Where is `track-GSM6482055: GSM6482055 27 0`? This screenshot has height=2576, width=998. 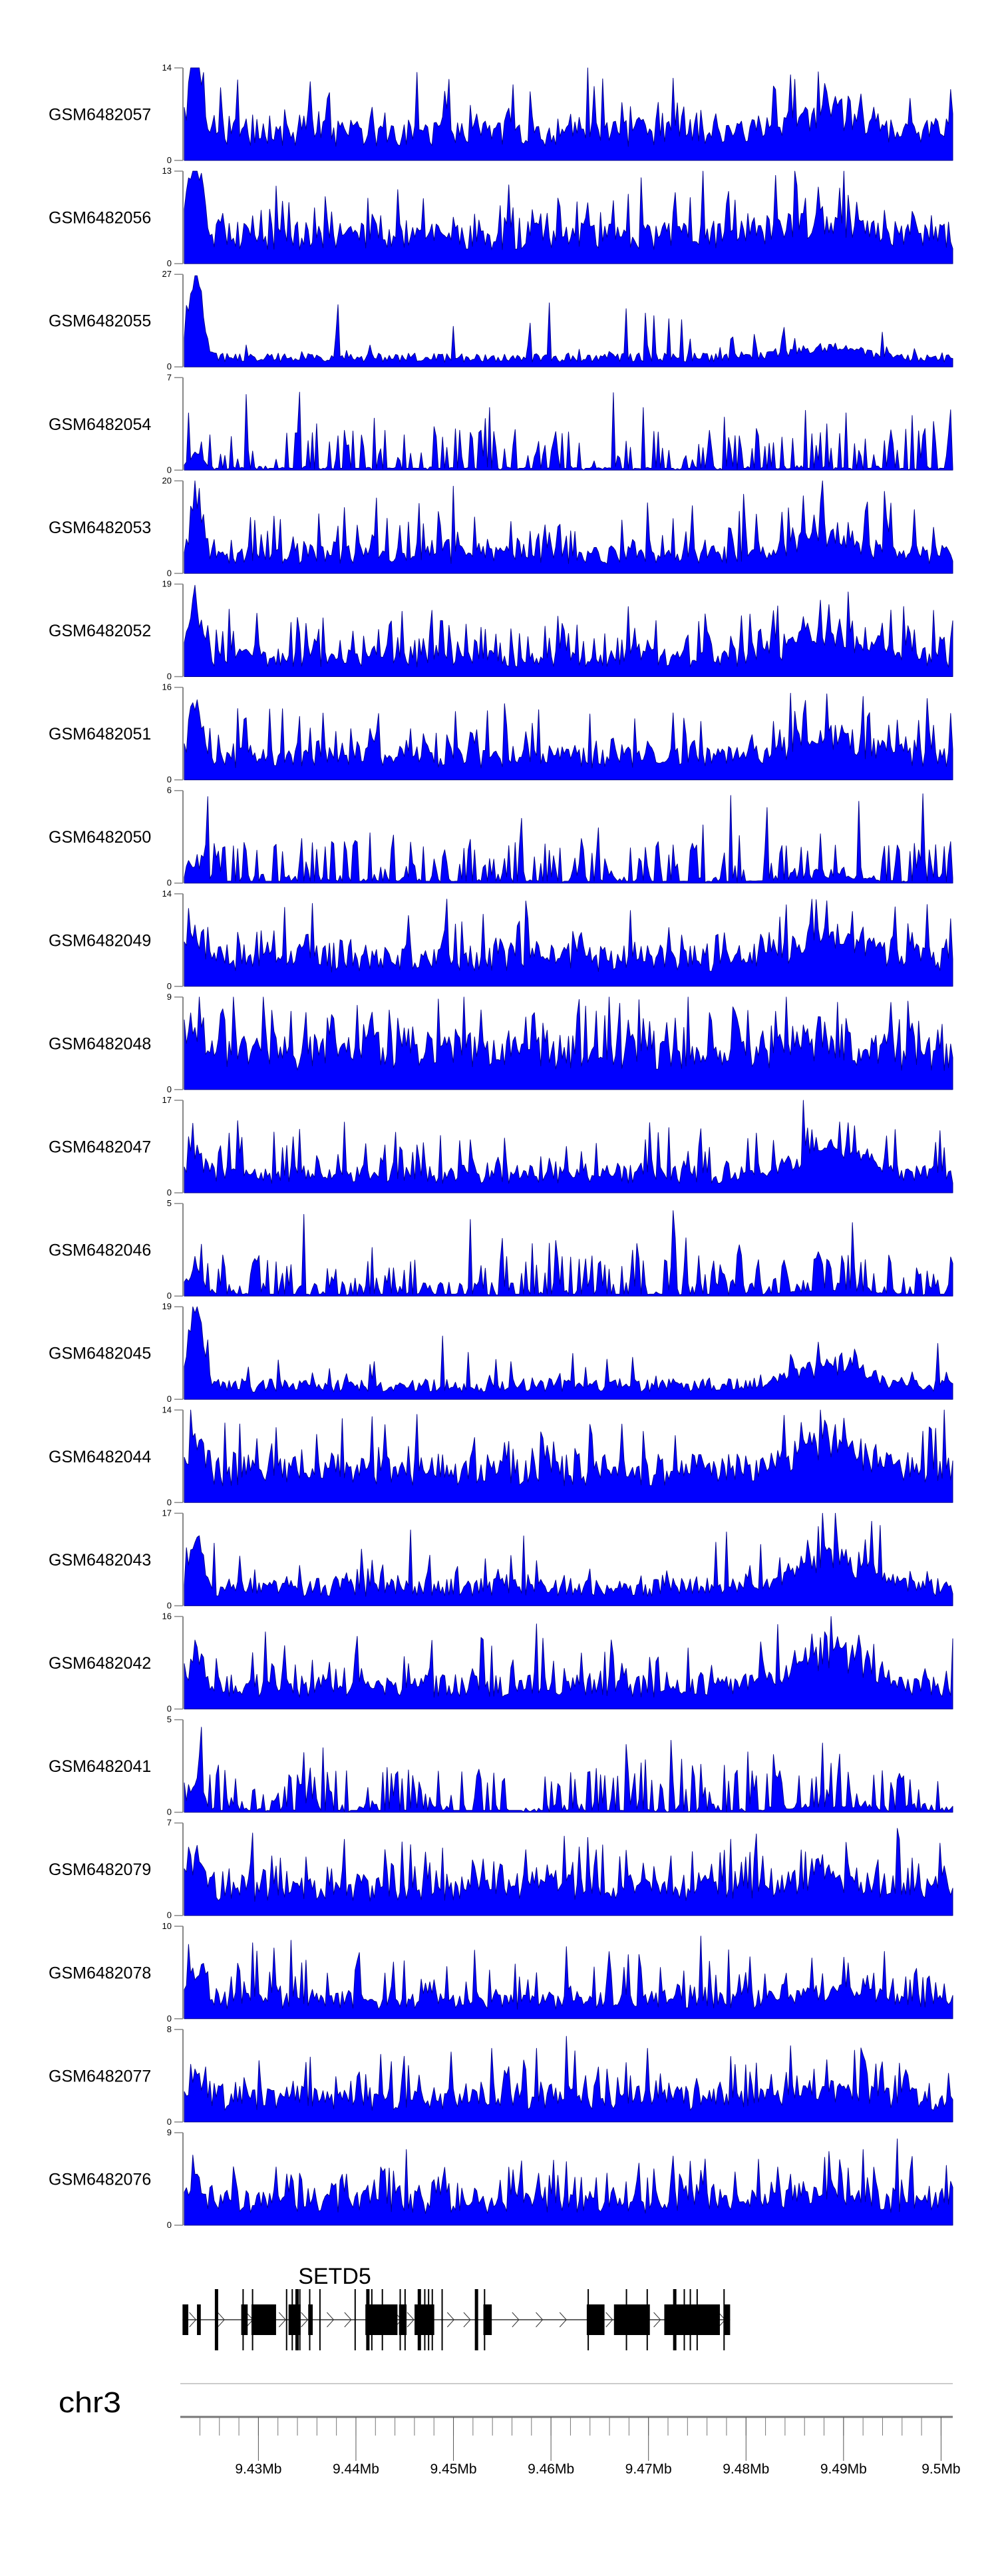
track-GSM6482055: GSM6482055 27 0 is located at coordinates (501, 320).